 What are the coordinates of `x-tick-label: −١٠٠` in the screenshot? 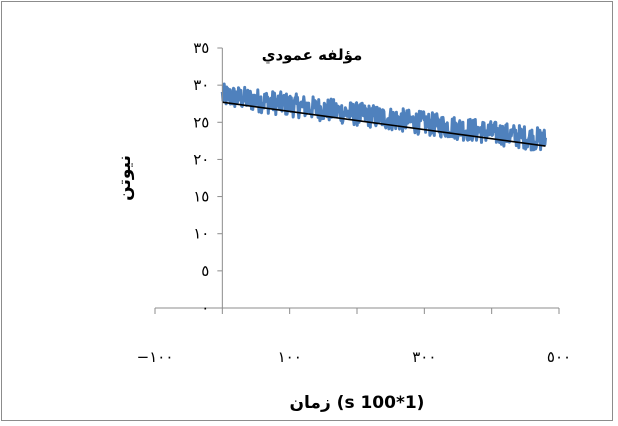 It's located at (155, 357).